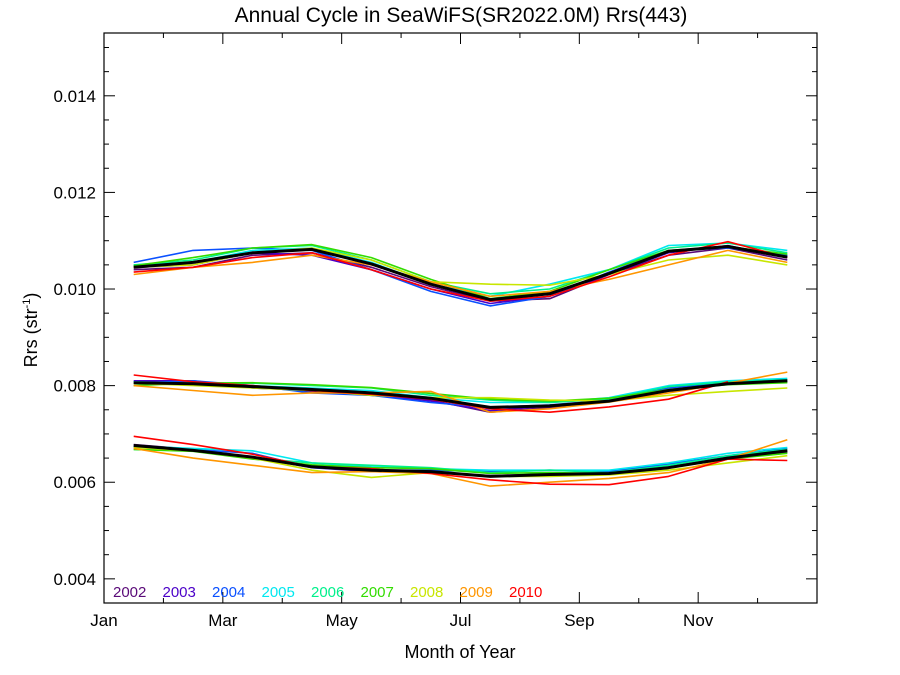  Describe the element at coordinates (698, 620) in the screenshot. I see `x-tick-label: Nov` at that location.